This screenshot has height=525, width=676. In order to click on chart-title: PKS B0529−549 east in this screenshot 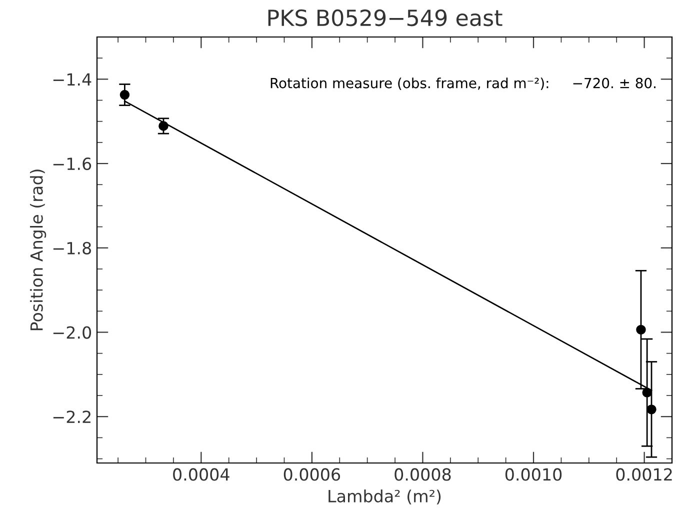, I will do `click(385, 17)`.